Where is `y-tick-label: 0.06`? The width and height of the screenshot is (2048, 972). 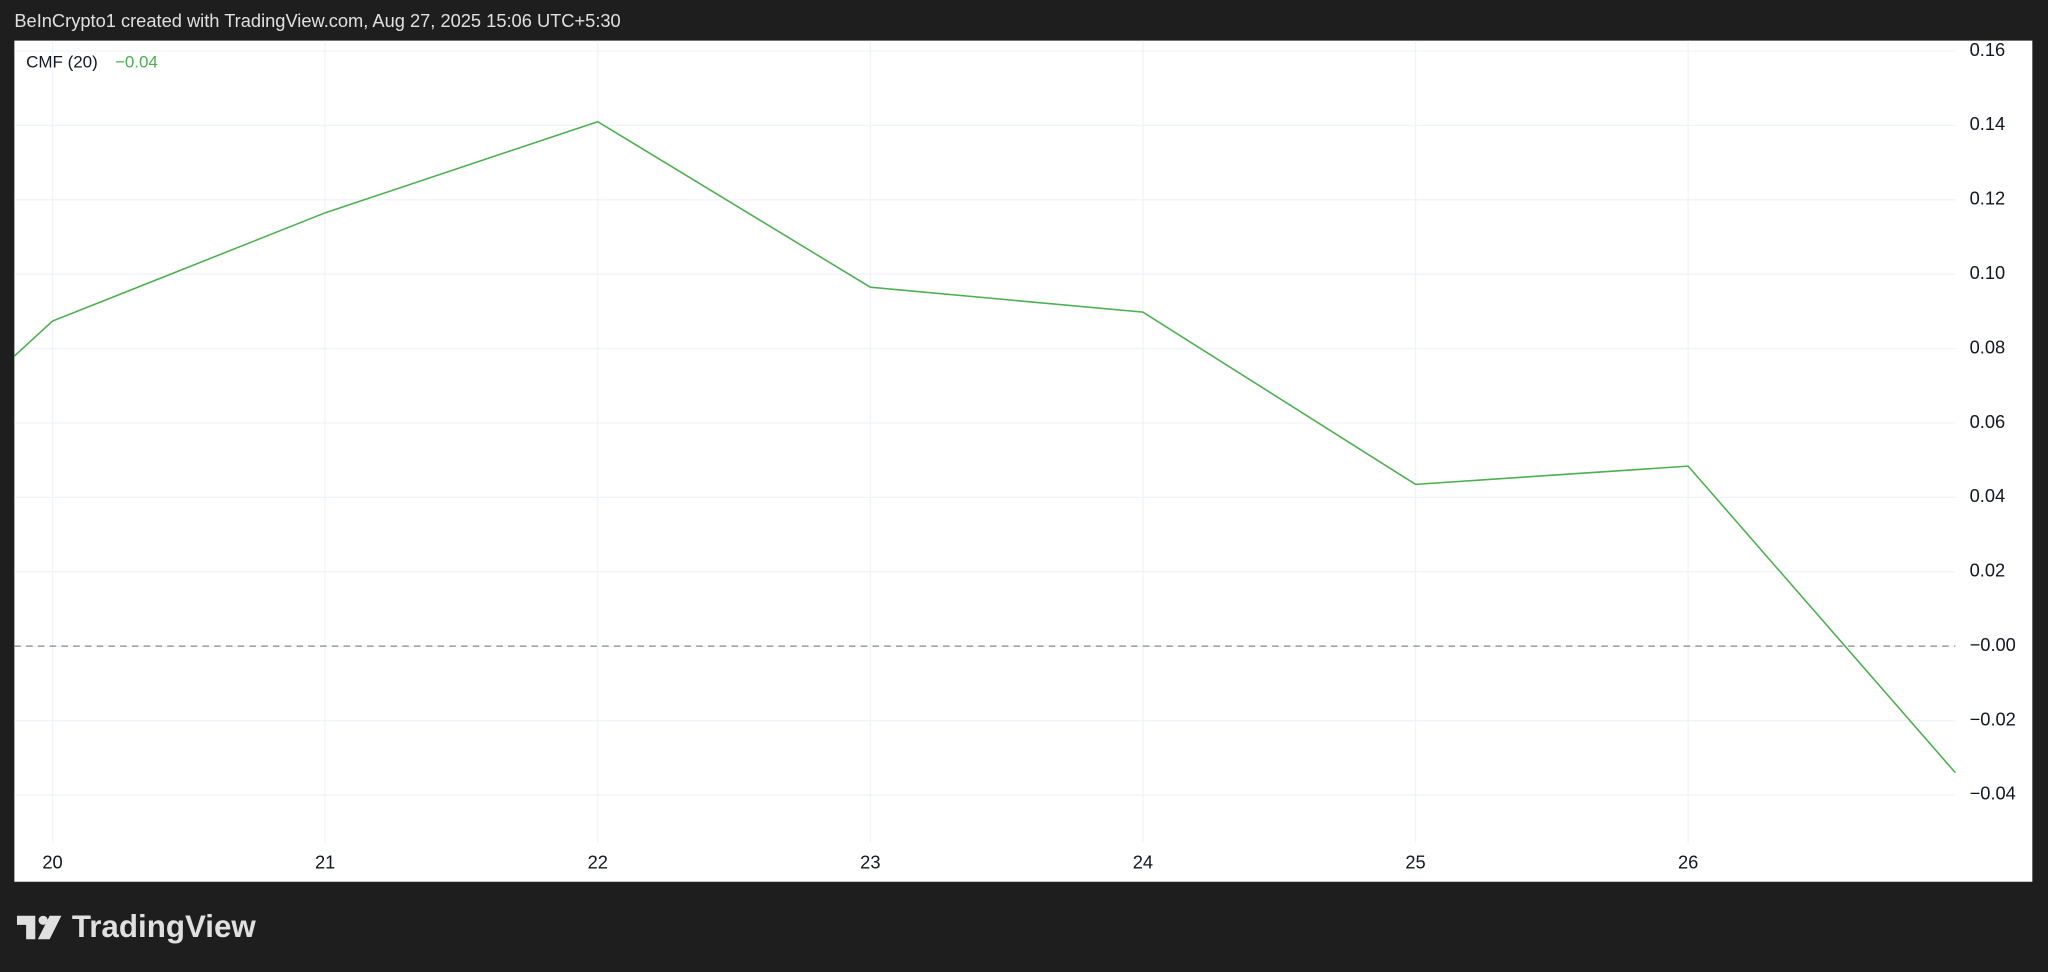 y-tick-label: 0.06 is located at coordinates (1988, 421).